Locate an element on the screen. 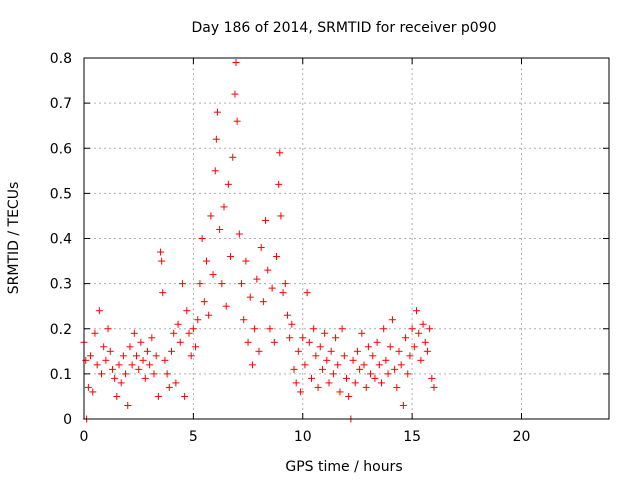 This screenshot has height=480, width=640. x-tick-label: 0 is located at coordinates (84, 437).